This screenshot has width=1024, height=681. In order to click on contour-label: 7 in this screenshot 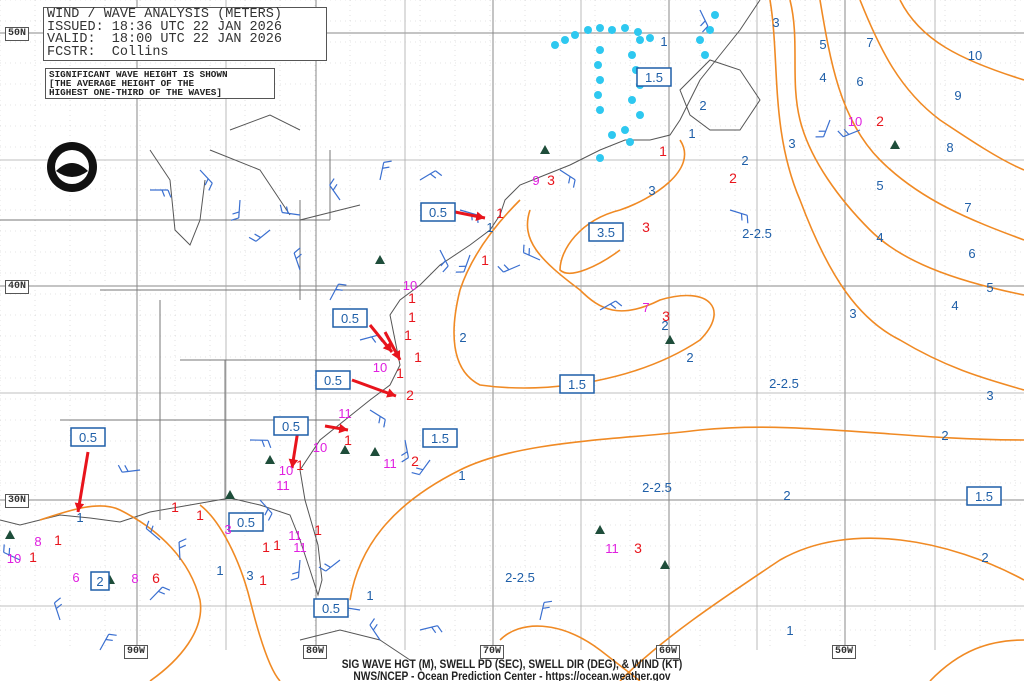, I will do `click(869, 42)`.